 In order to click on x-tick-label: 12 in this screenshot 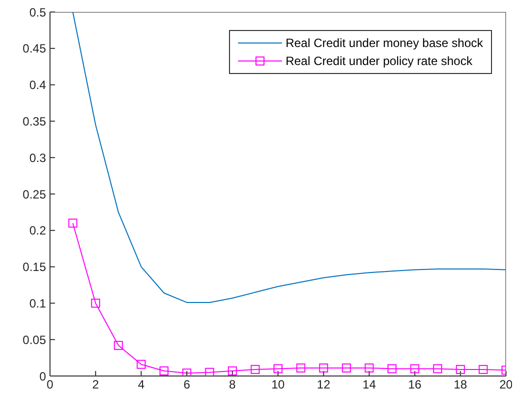, I will do `click(323, 385)`.